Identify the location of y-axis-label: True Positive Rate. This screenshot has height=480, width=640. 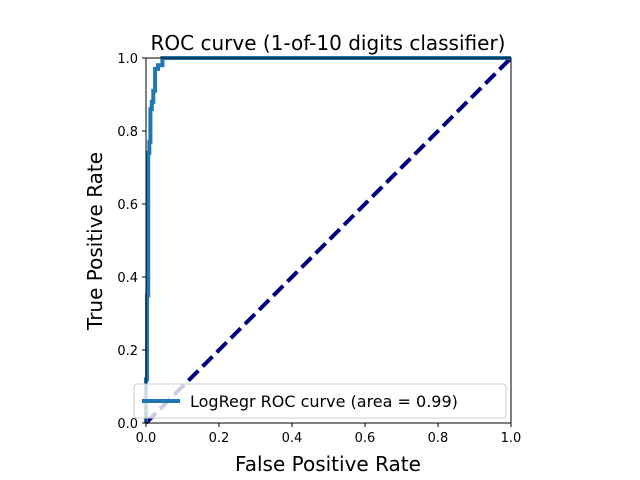
(95, 241).